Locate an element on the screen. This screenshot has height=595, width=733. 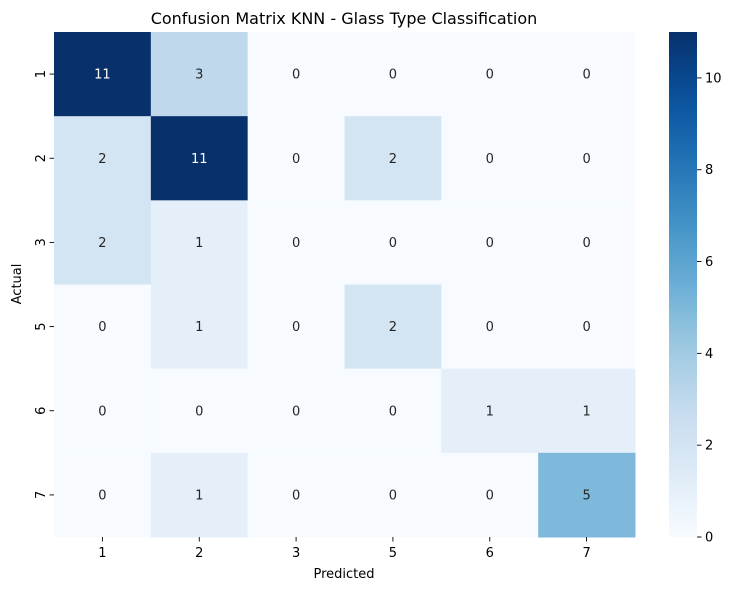
colorbar-tick-label: 6 is located at coordinates (709, 262).